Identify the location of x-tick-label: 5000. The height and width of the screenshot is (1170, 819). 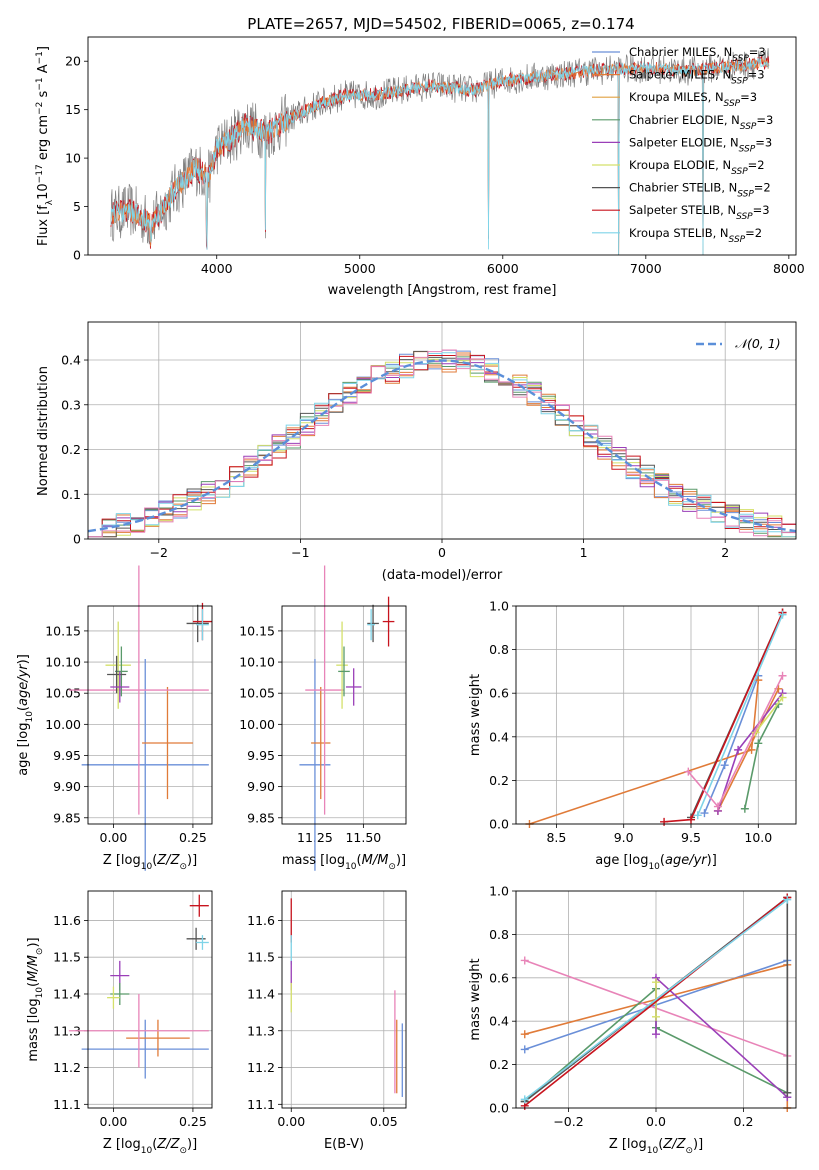
(360, 268).